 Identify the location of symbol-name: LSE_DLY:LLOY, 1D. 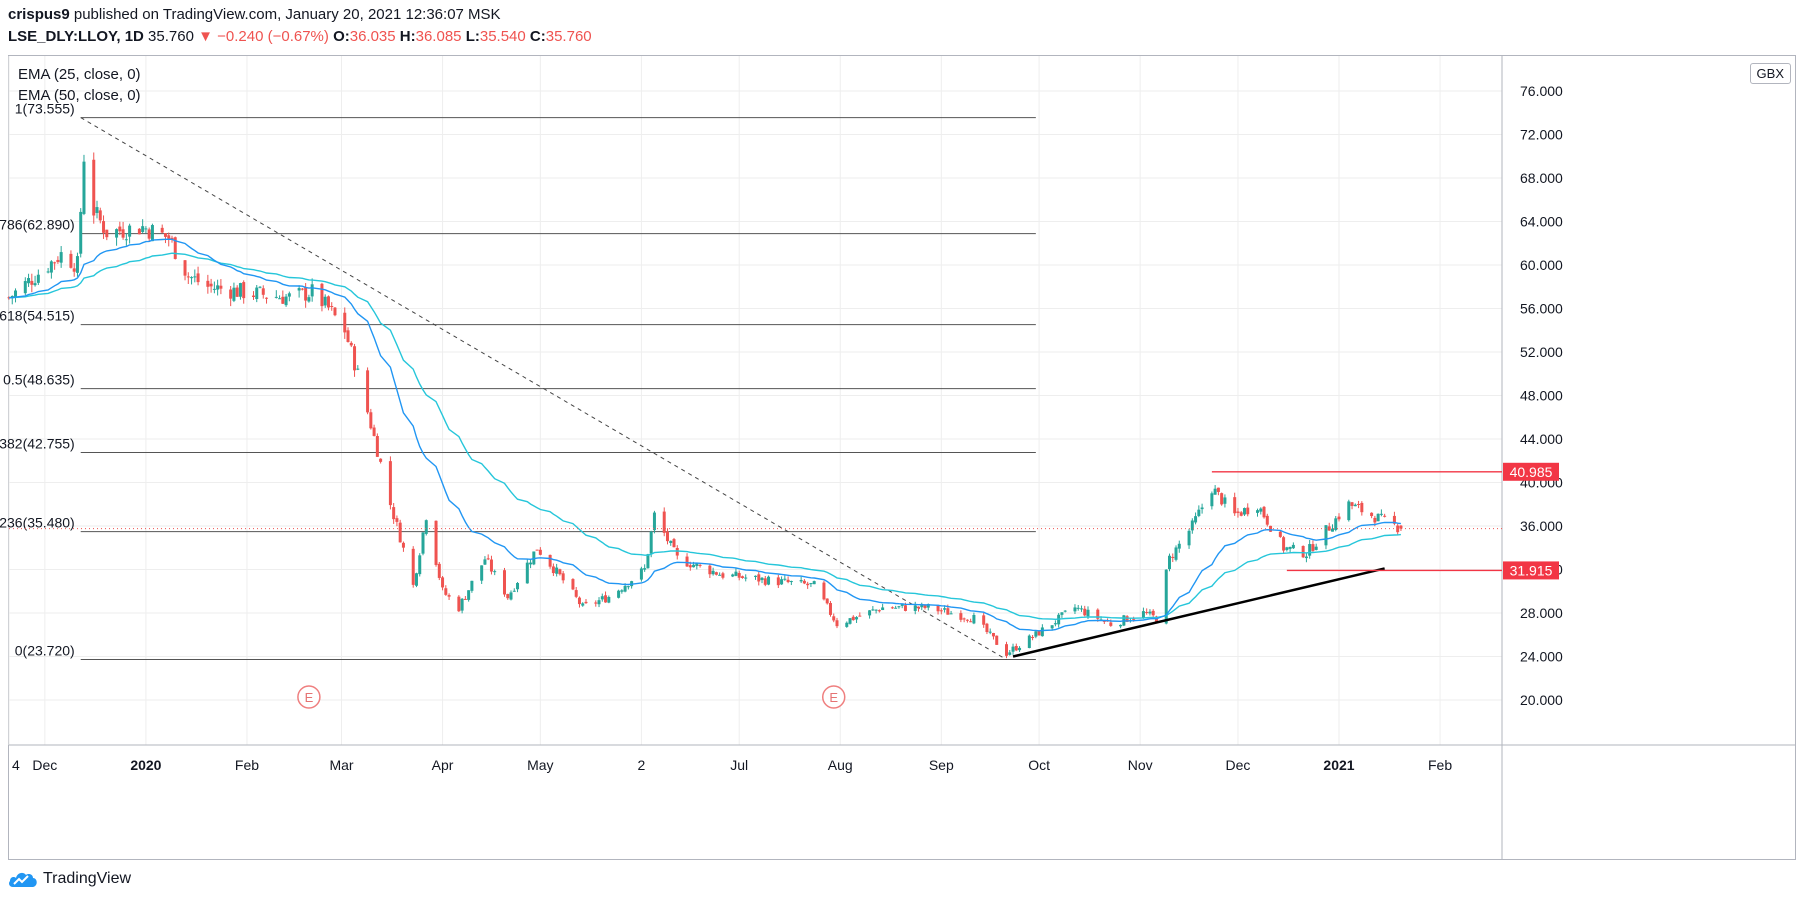
(76, 36).